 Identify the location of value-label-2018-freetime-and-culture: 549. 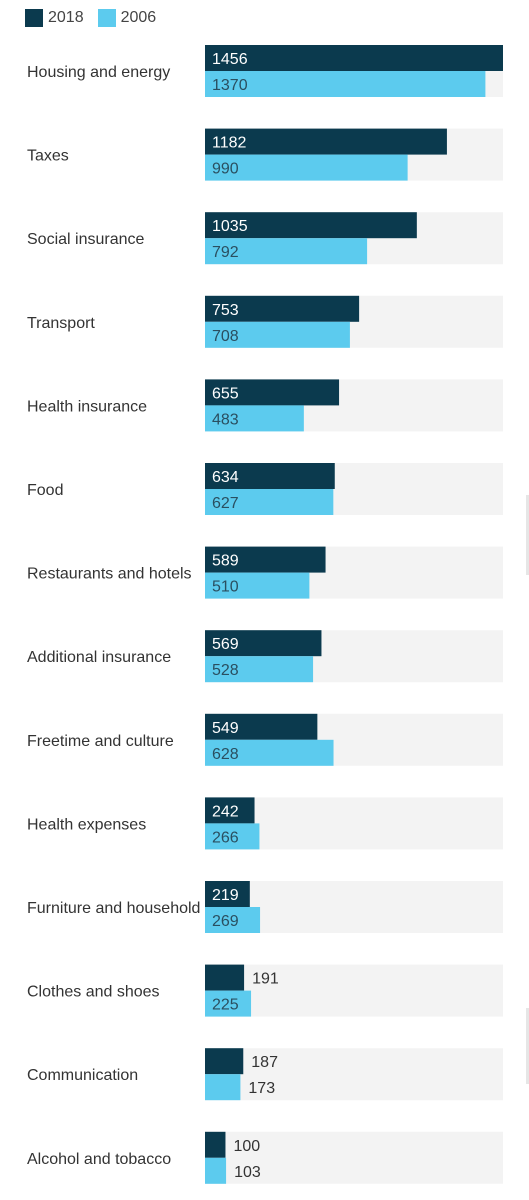
(225, 728).